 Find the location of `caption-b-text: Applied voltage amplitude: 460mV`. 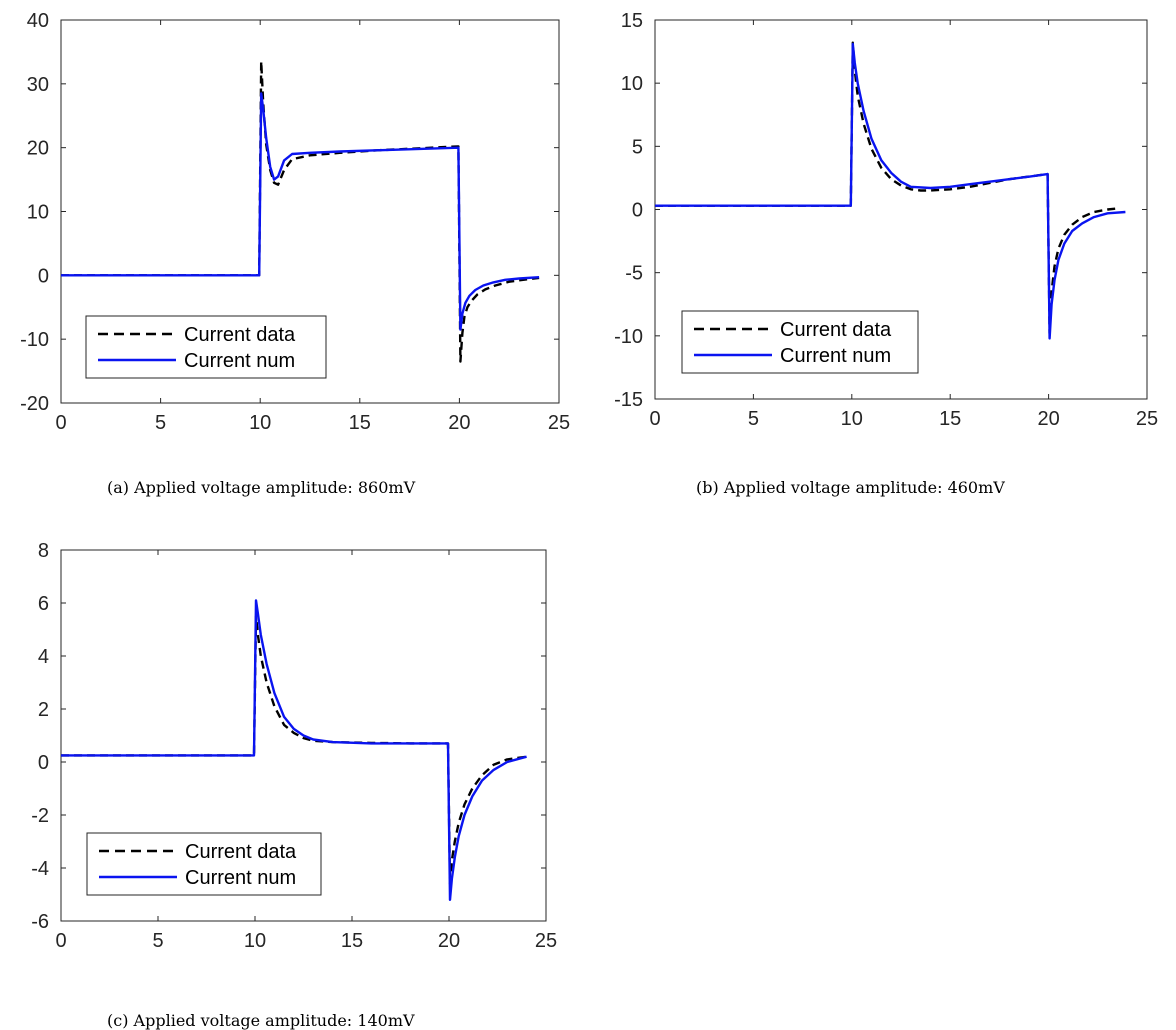

caption-b-text: Applied voltage amplitude: 460mV is located at coordinates (864, 487).